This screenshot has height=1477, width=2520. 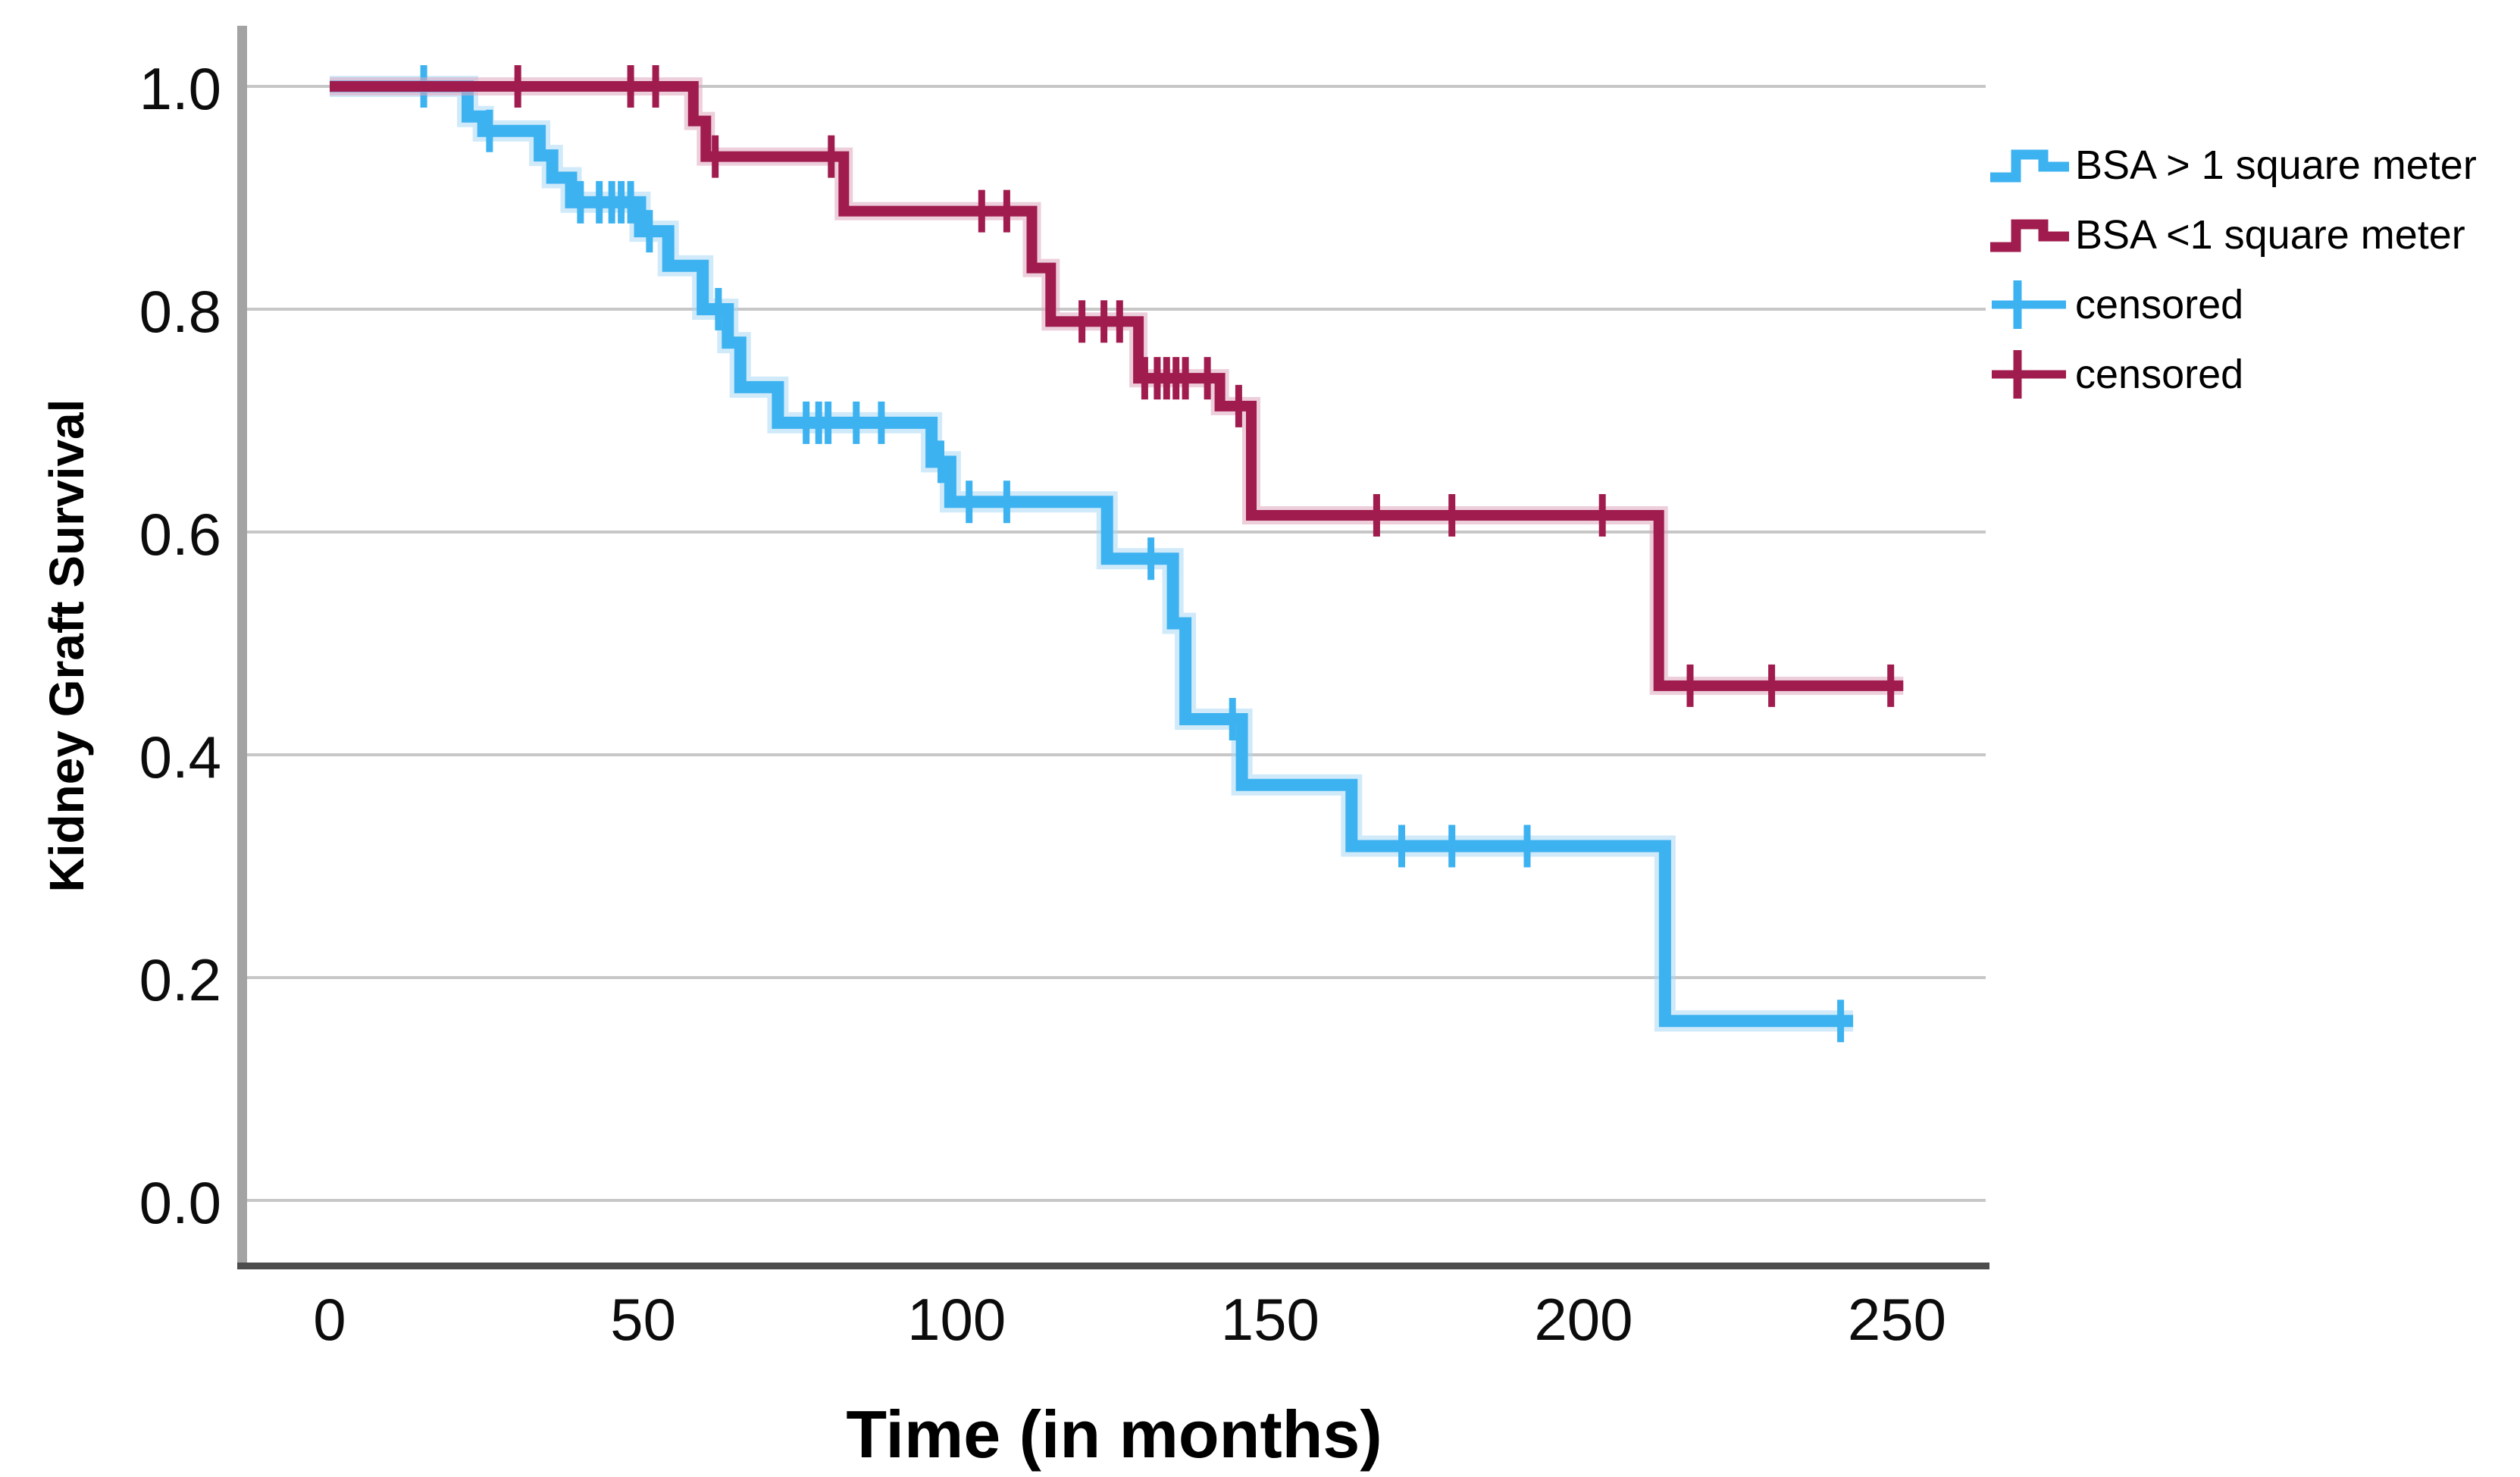 I want to click on y-axis-title: Kidney Graft Survival, so click(x=66, y=646).